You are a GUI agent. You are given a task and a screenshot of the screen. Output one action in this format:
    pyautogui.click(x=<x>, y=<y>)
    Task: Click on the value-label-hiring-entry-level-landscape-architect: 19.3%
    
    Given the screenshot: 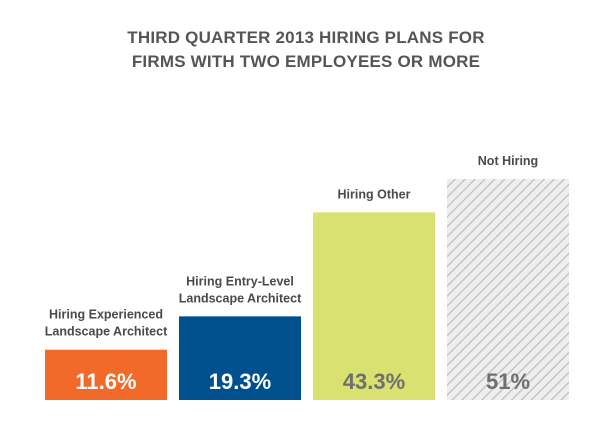 What is the action you would take?
    pyautogui.click(x=240, y=381)
    